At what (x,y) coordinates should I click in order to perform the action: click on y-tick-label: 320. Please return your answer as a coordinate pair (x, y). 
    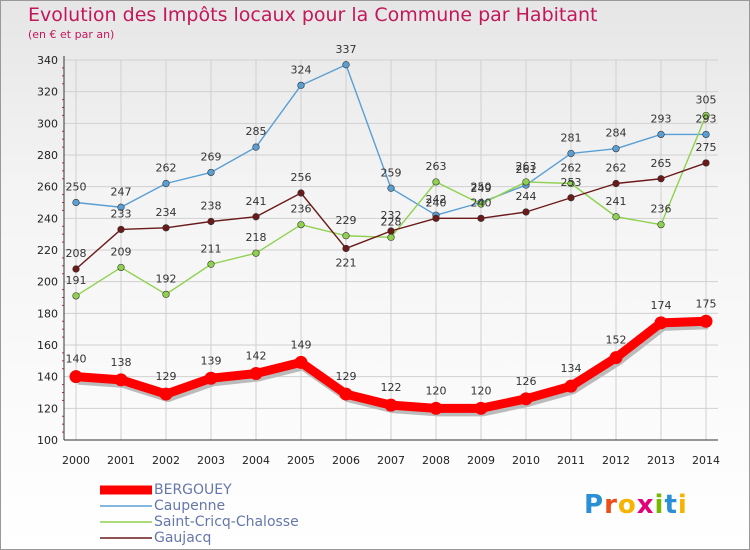
    Looking at the image, I should click on (47, 92).